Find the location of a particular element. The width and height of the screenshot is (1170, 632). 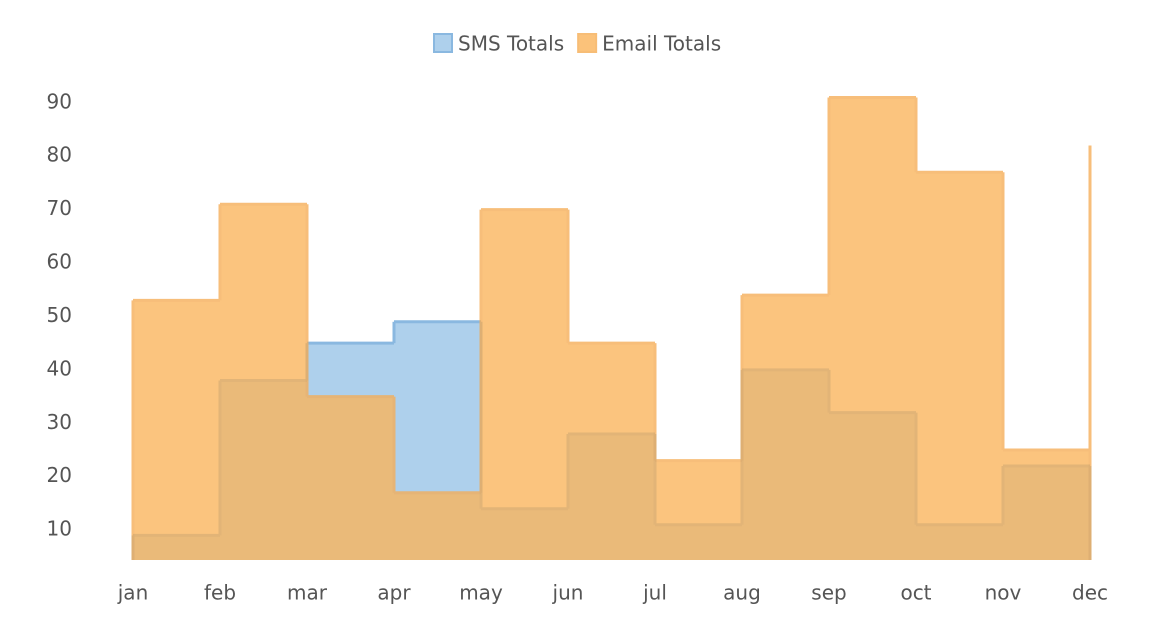

y-tick-label: 60 is located at coordinates (59, 262).